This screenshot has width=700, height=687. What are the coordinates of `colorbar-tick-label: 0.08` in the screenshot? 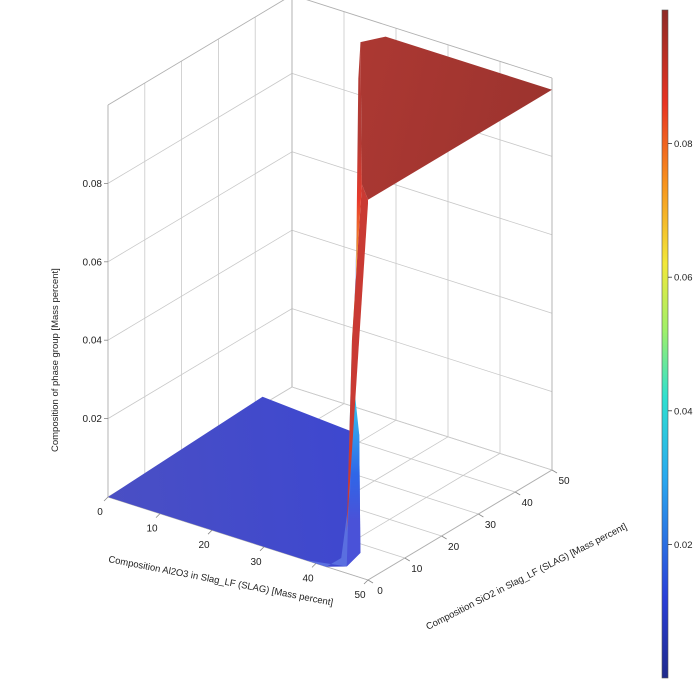 It's located at (683, 144).